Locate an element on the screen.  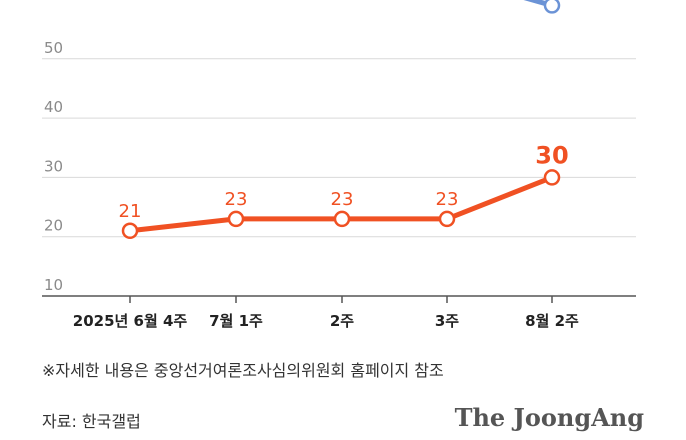
y-tick-label: 10 is located at coordinates (53, 285).